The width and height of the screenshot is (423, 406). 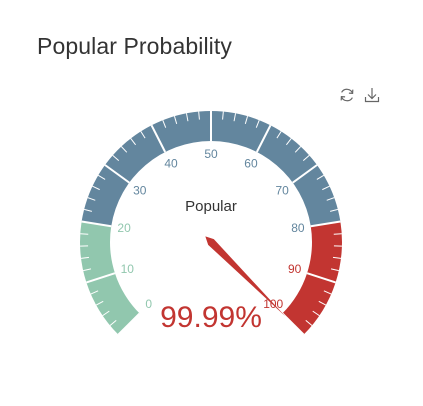 What do you see at coordinates (251, 164) in the screenshot?
I see `gauge-tick-label-60: 60` at bounding box center [251, 164].